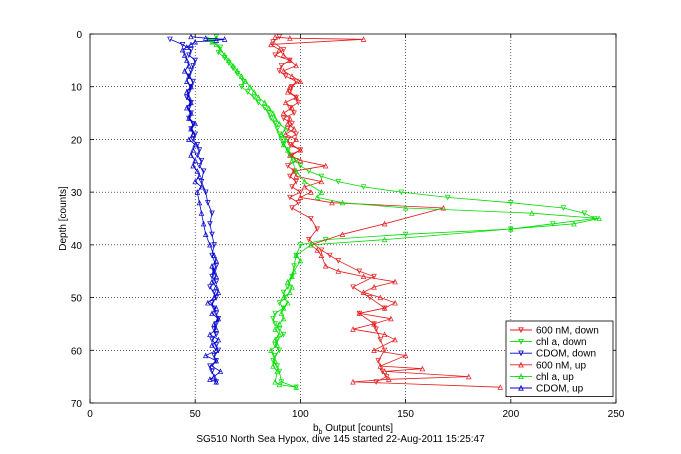 The width and height of the screenshot is (681, 454). What do you see at coordinates (566, 354) in the screenshot?
I see `legend-label: CDOM, down` at bounding box center [566, 354].